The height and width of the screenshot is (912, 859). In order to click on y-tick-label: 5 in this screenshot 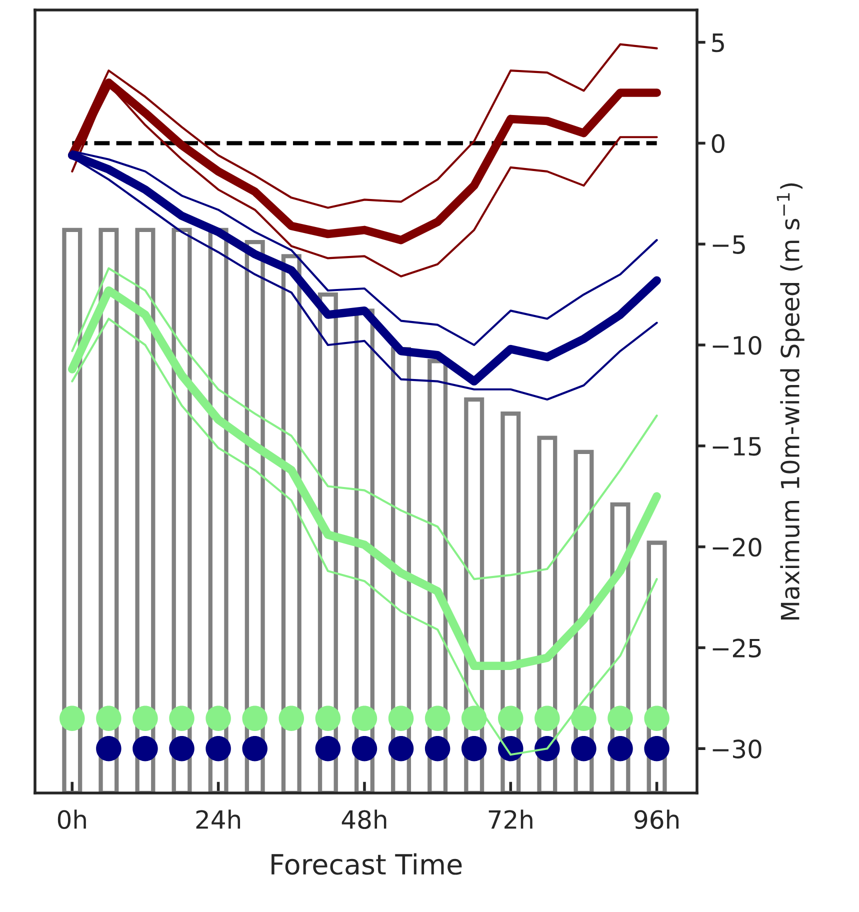, I will do `click(718, 43)`.